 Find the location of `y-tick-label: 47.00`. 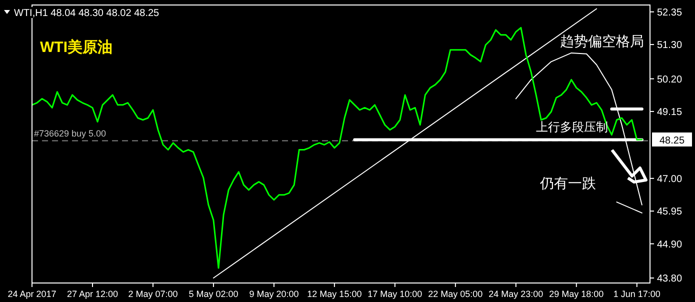

y-tick-label: 47.00 is located at coordinates (669, 179).